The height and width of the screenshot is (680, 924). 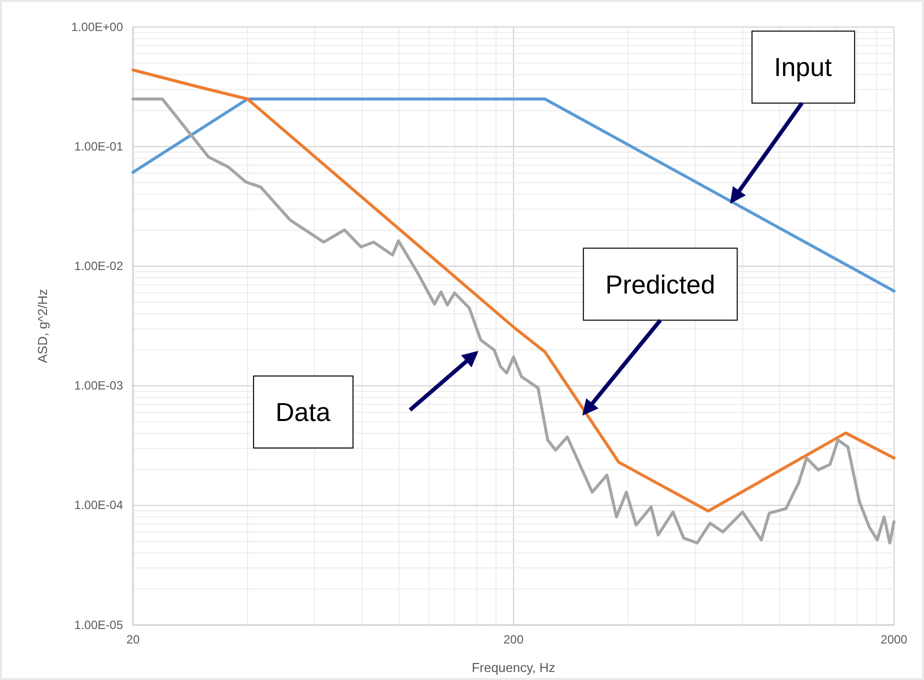 What do you see at coordinates (42, 326) in the screenshot?
I see `y-axis-title: ASD, g^2/Hz` at bounding box center [42, 326].